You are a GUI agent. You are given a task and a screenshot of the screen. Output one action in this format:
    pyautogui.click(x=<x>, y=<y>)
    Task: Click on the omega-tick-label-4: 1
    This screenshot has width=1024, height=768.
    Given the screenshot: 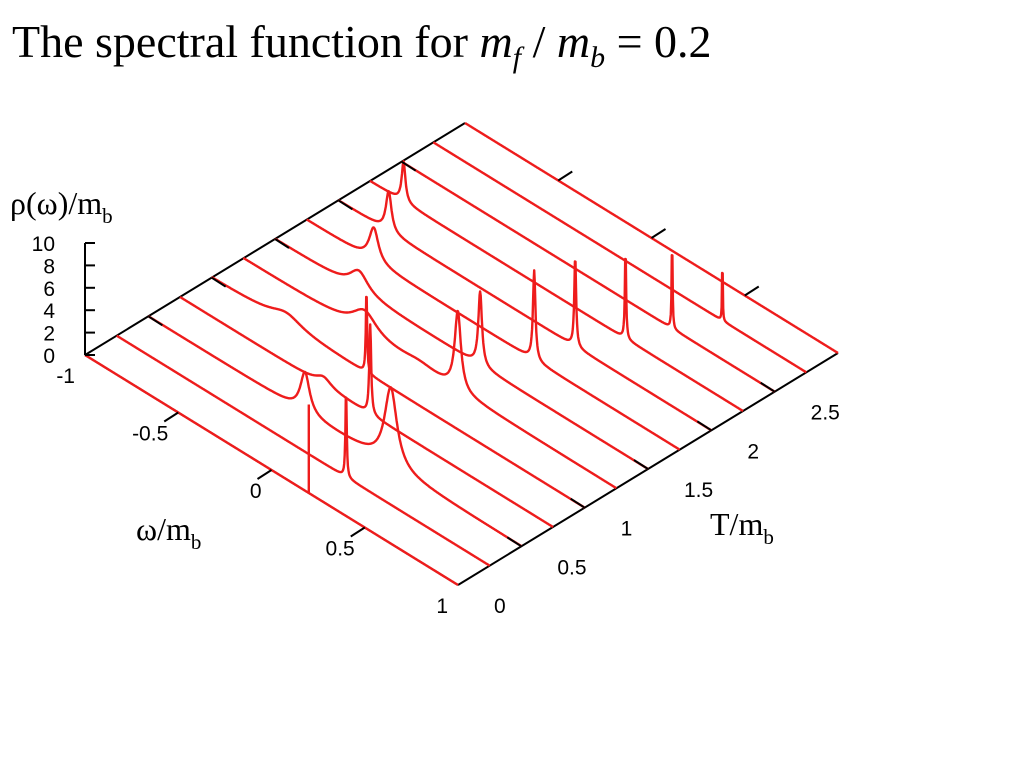 What is the action you would take?
    pyautogui.click(x=442, y=606)
    